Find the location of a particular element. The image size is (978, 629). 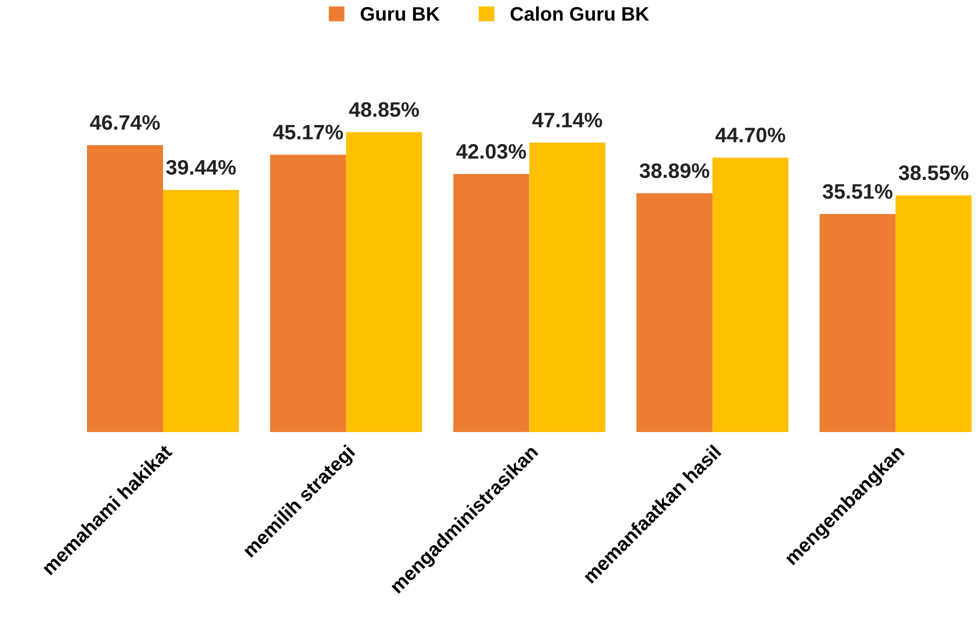

data-label: 38.89% is located at coordinates (675, 170).